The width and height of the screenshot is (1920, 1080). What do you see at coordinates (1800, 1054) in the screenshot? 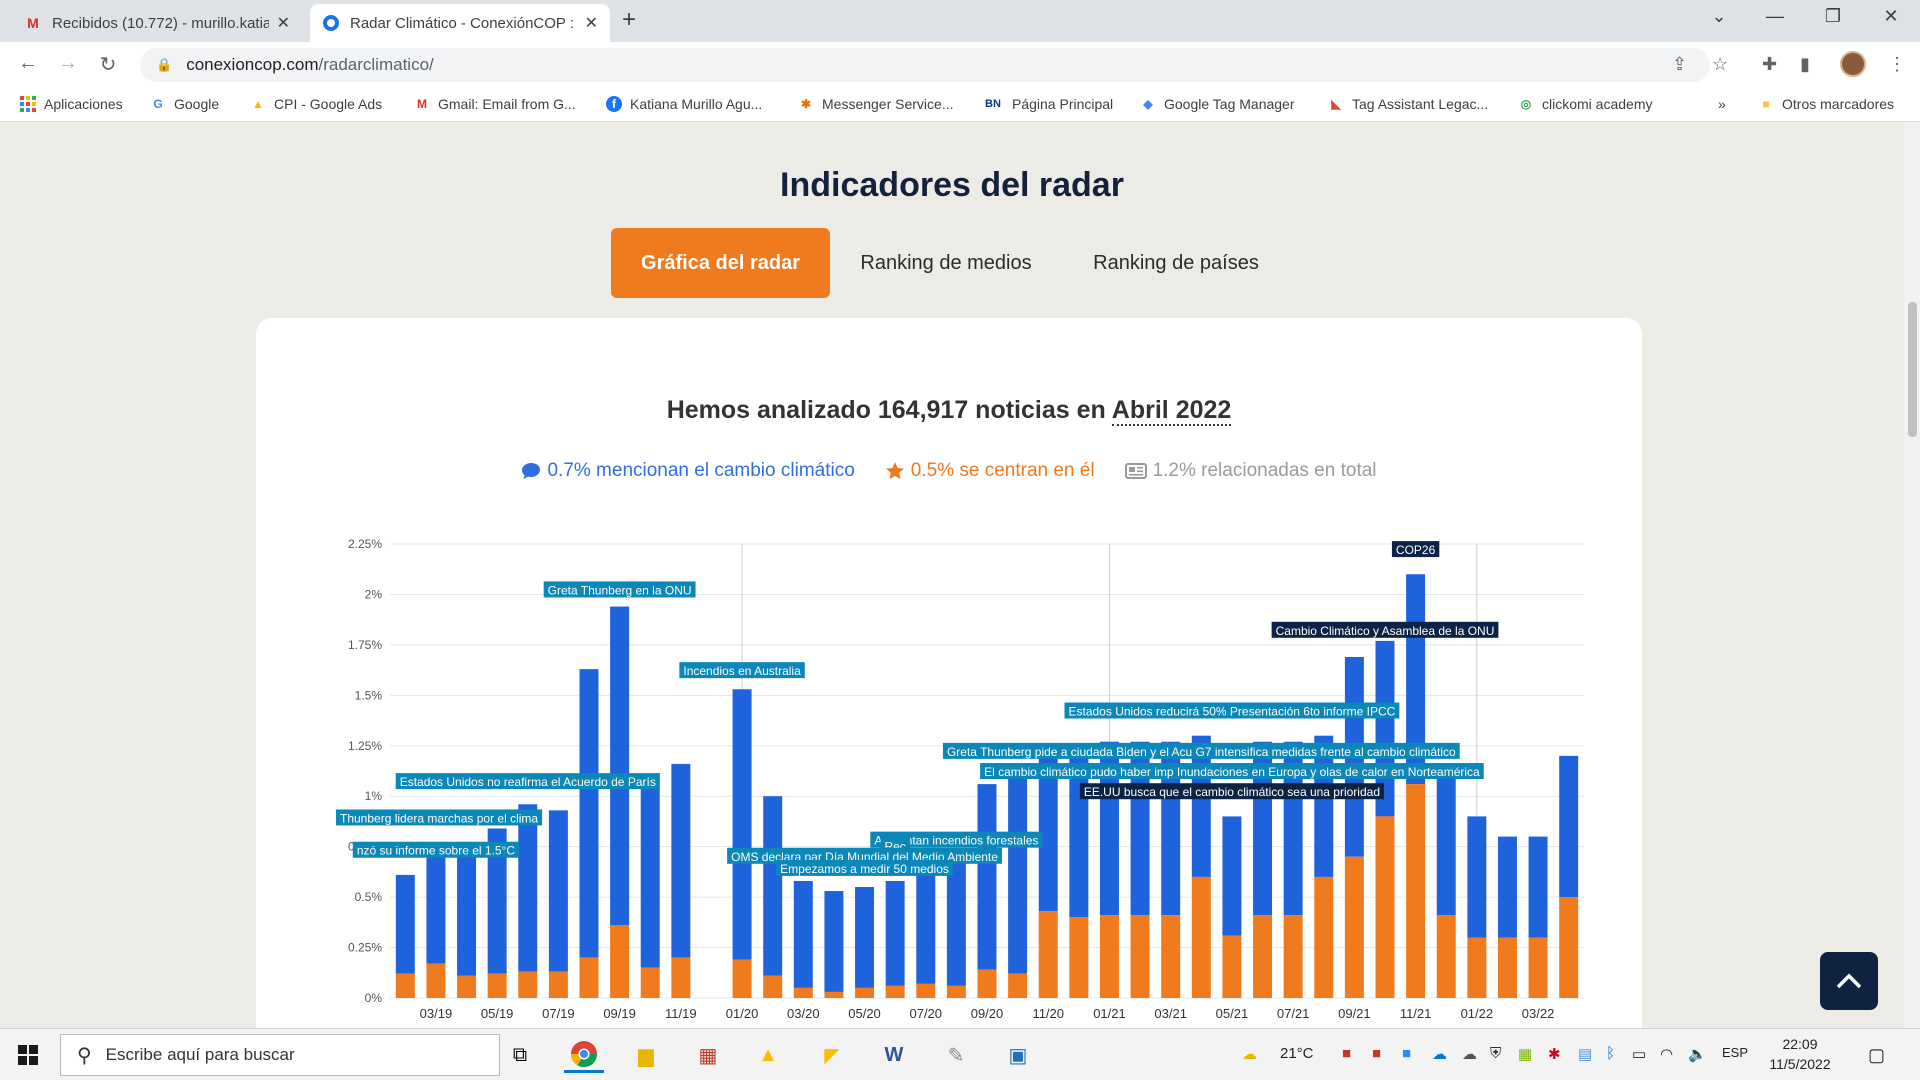
I see `system-clock: 22:09 11/5/2022` at bounding box center [1800, 1054].